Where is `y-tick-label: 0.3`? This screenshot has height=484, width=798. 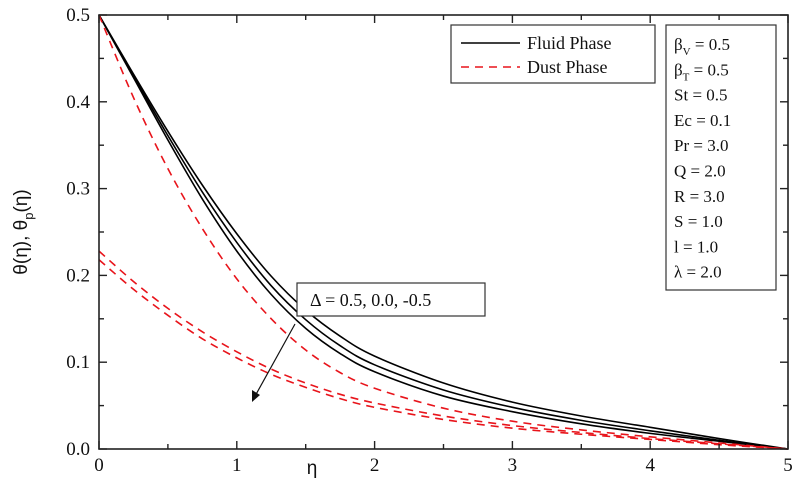
y-tick-label: 0.3 is located at coordinates (78, 189).